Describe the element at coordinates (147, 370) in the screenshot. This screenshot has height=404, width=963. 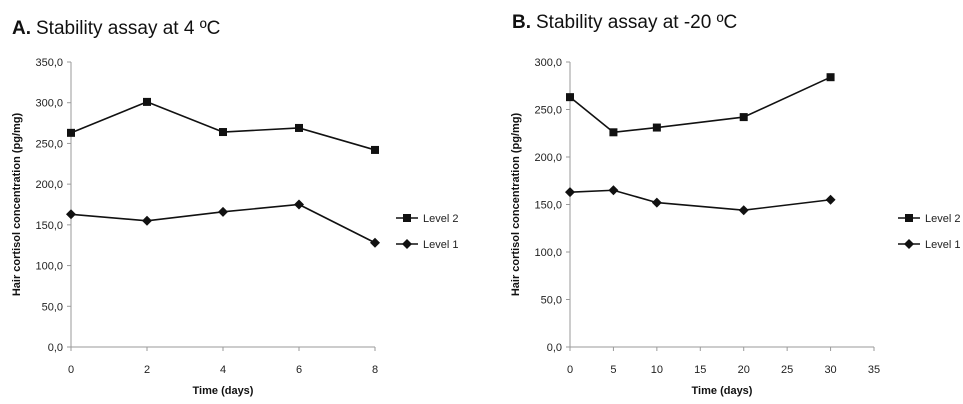
I see `x-tick-label: 2` at that location.